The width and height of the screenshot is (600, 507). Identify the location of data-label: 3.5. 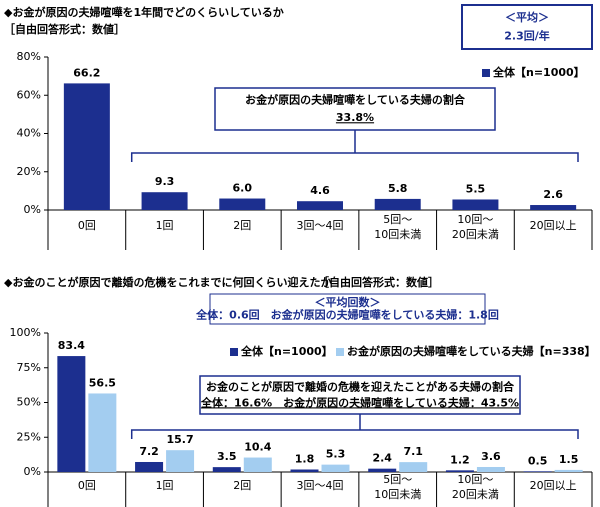
(227, 456).